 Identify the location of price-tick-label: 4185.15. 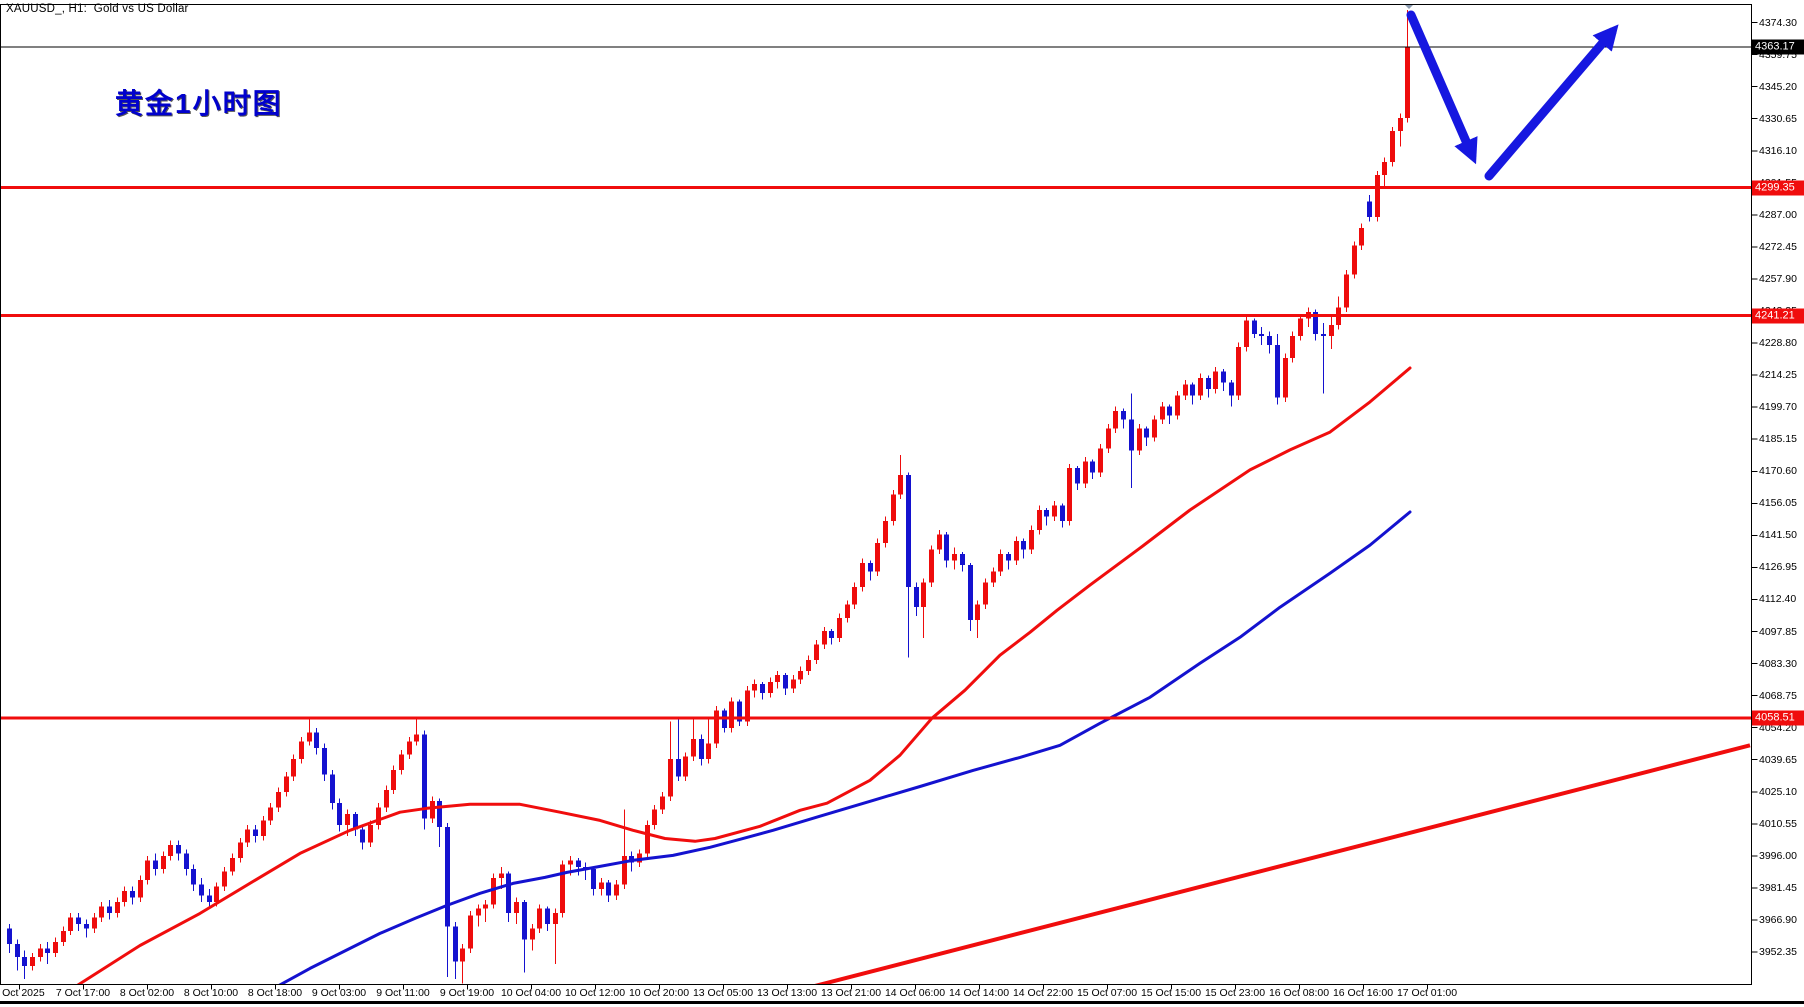
(1778, 439).